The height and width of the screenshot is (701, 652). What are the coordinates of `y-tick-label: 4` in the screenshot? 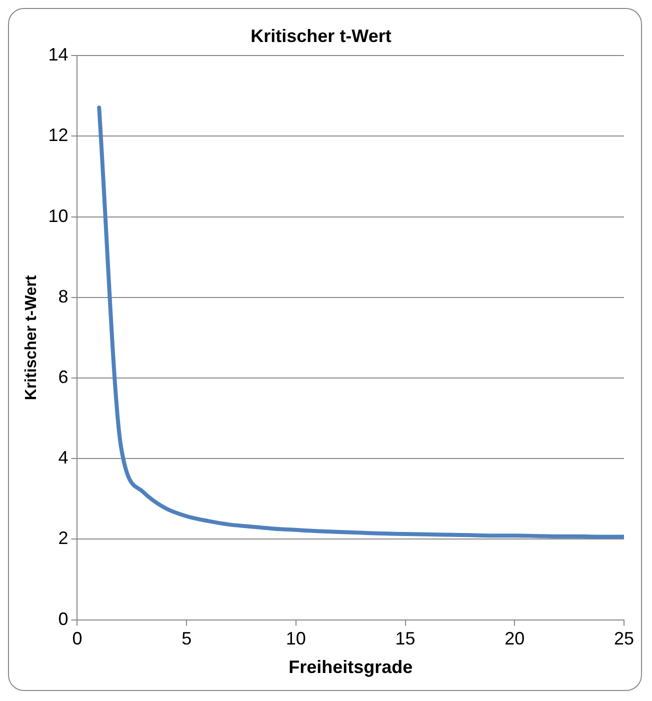 It's located at (63, 458).